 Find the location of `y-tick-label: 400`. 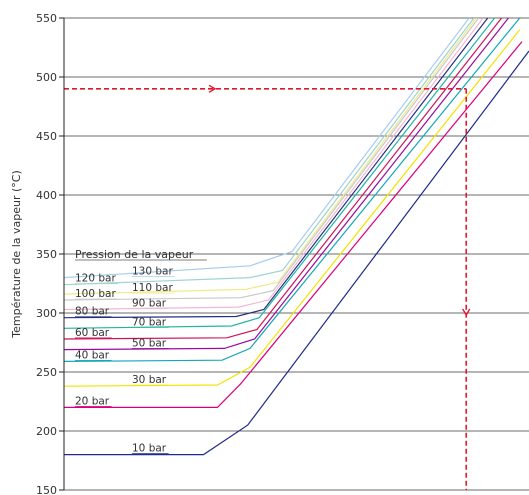

y-tick-label: 400 is located at coordinates (46, 195).